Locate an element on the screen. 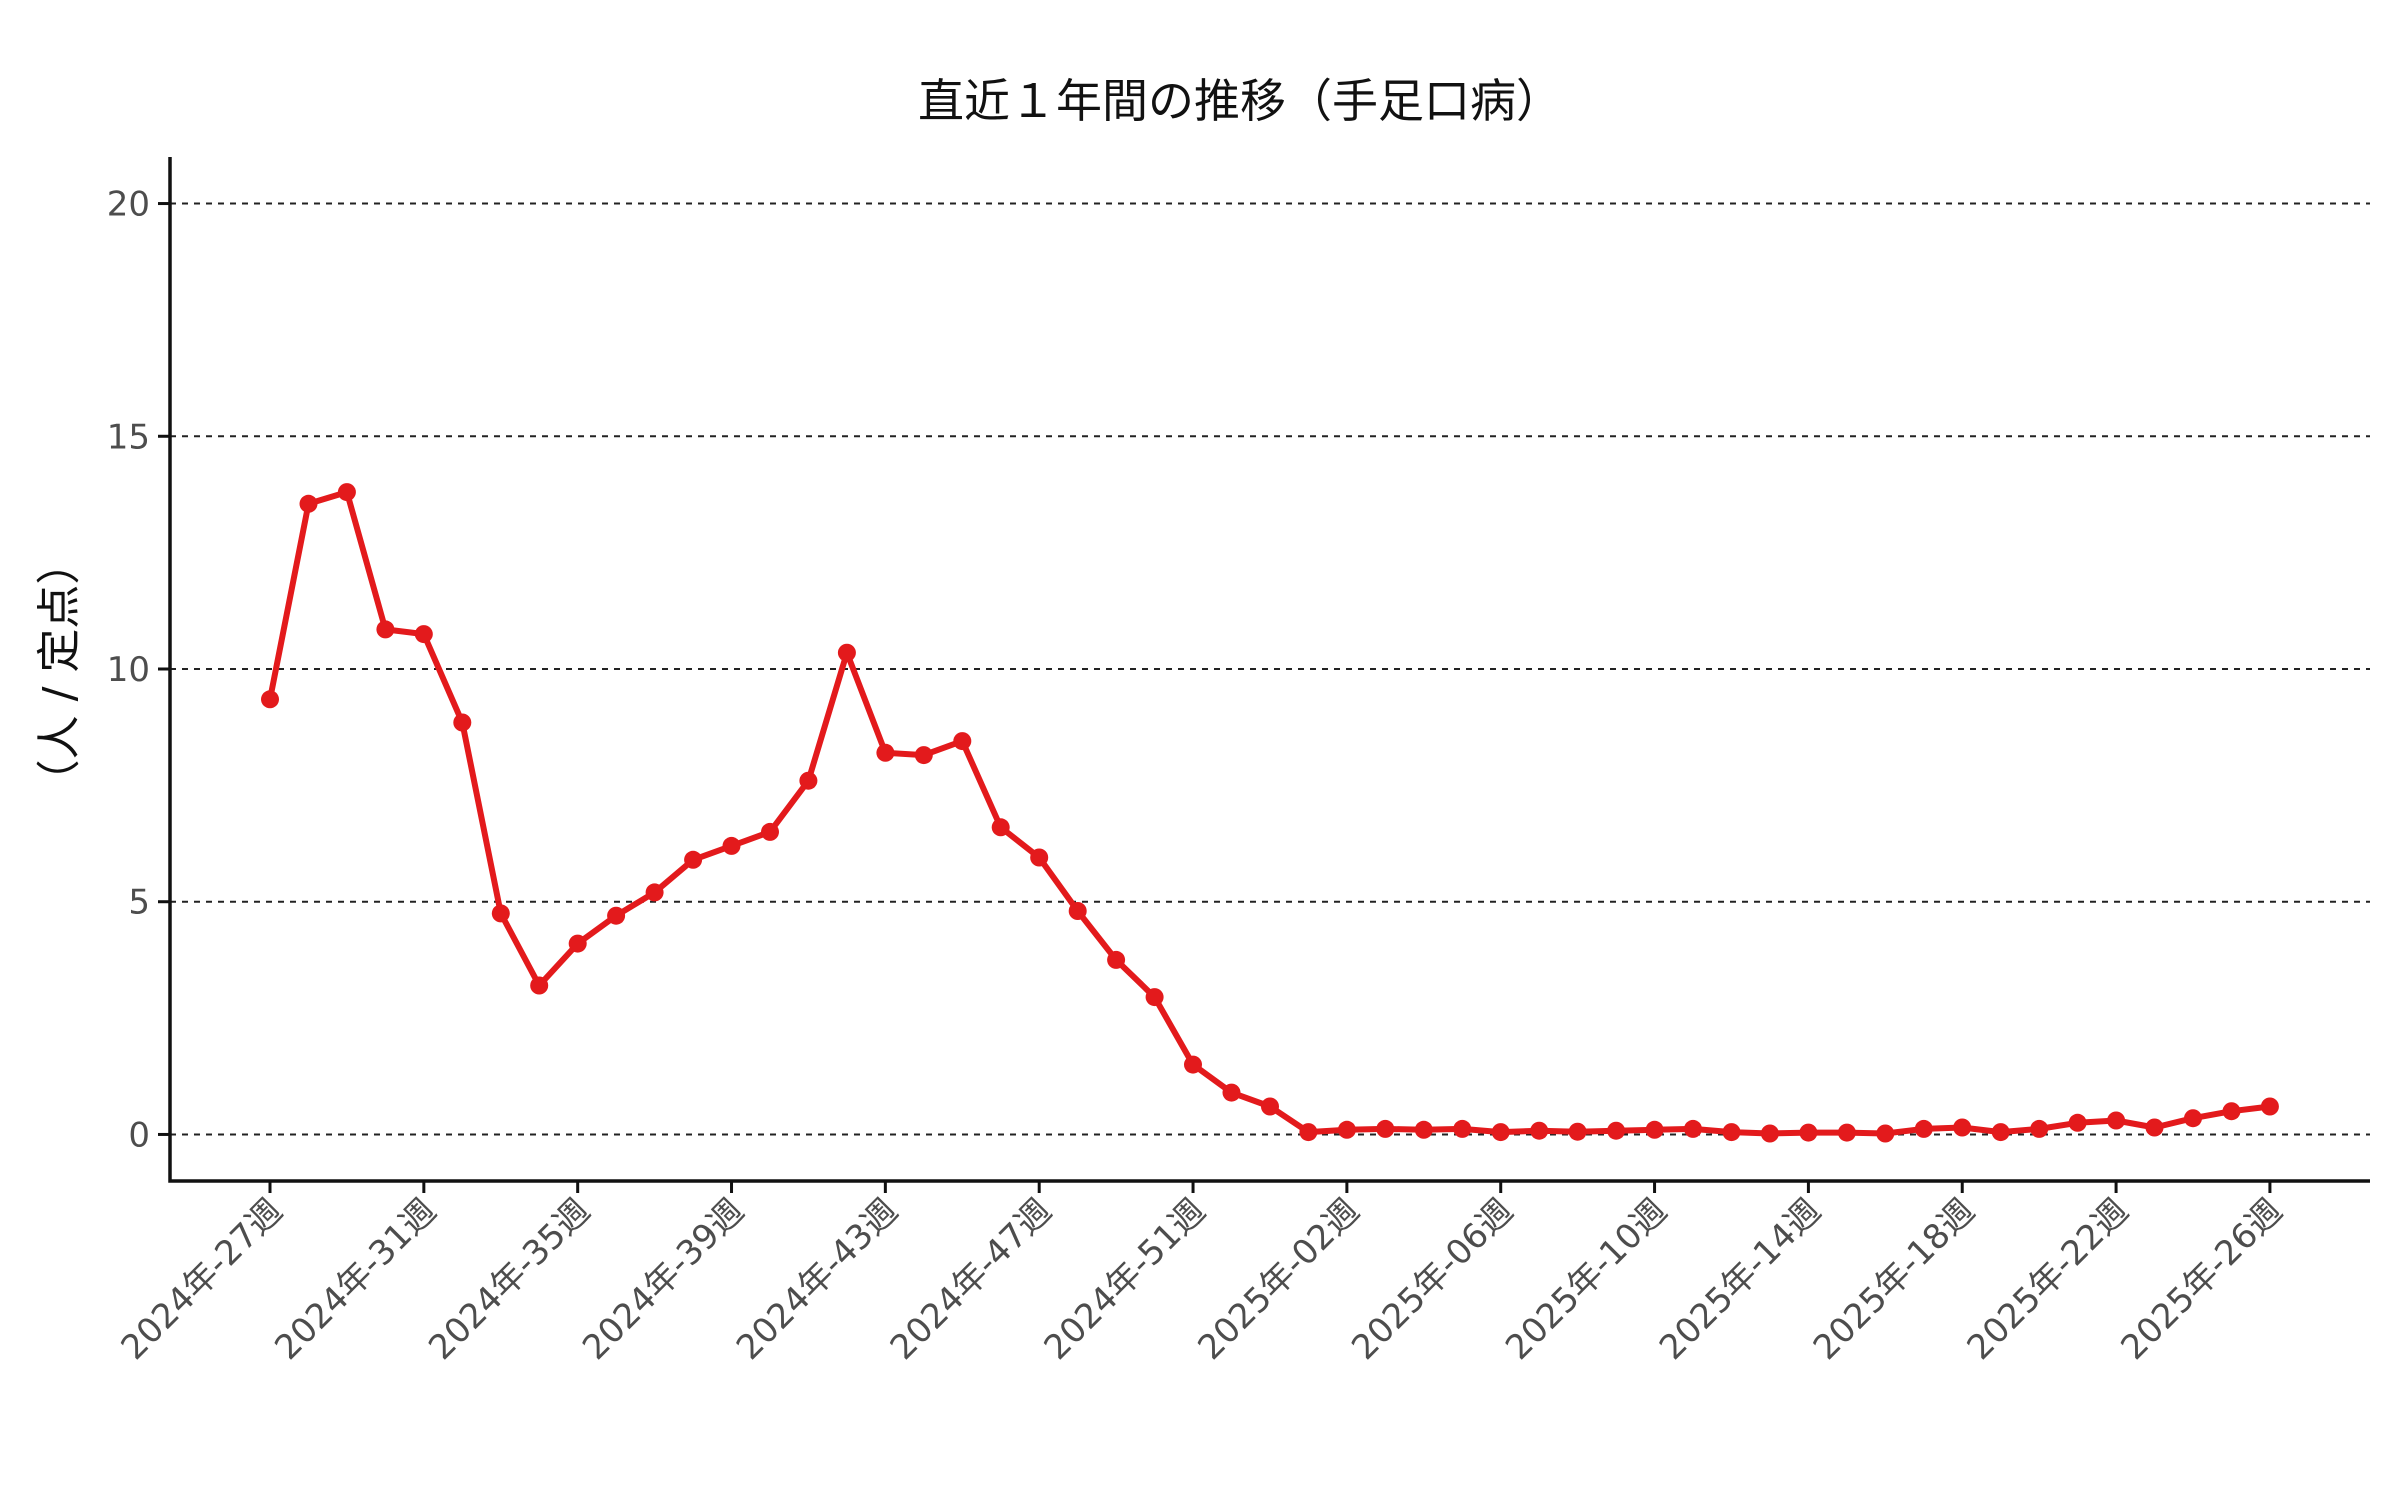 Image resolution: width=2400 pixels, height=1500 pixels. y-tick-label: 20 is located at coordinates (128, 205).